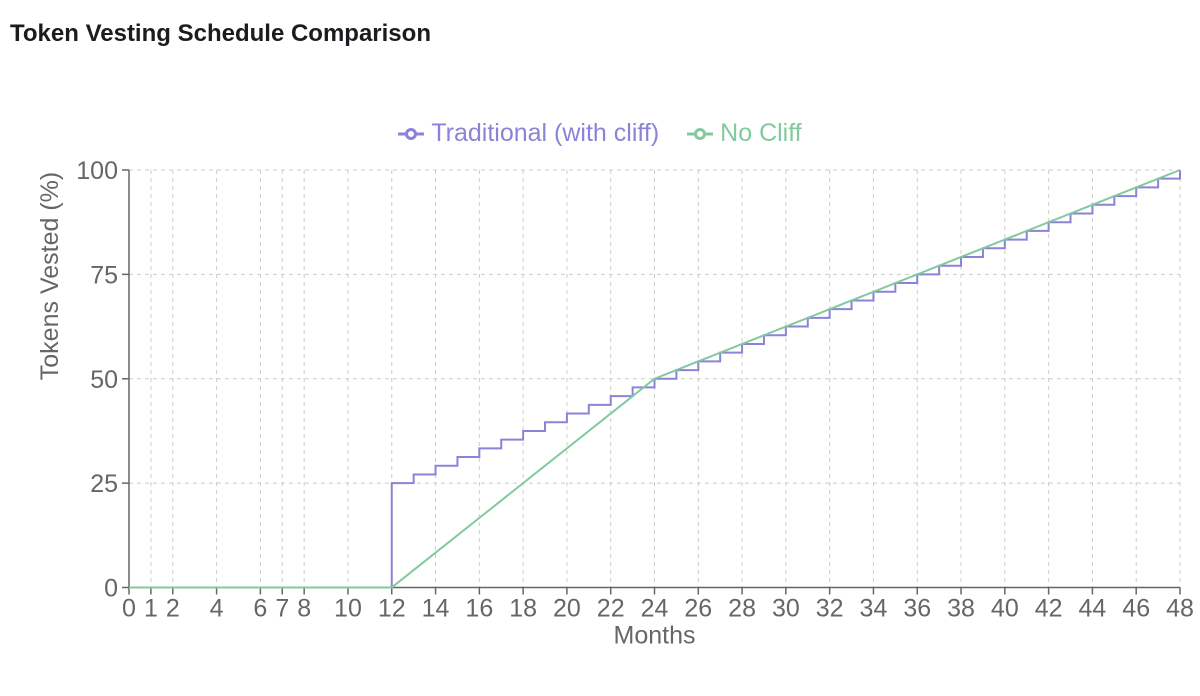 Image resolution: width=1200 pixels, height=696 pixels. I want to click on x-tick-label: 6, so click(260, 609).